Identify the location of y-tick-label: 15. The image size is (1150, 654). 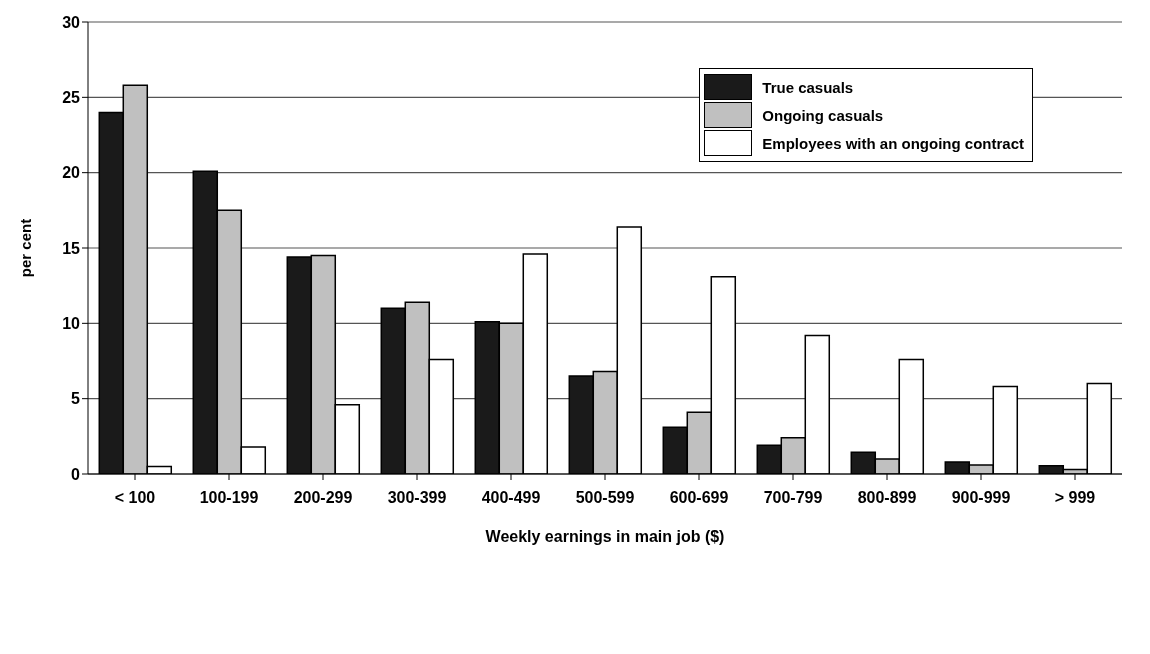
(71, 248).